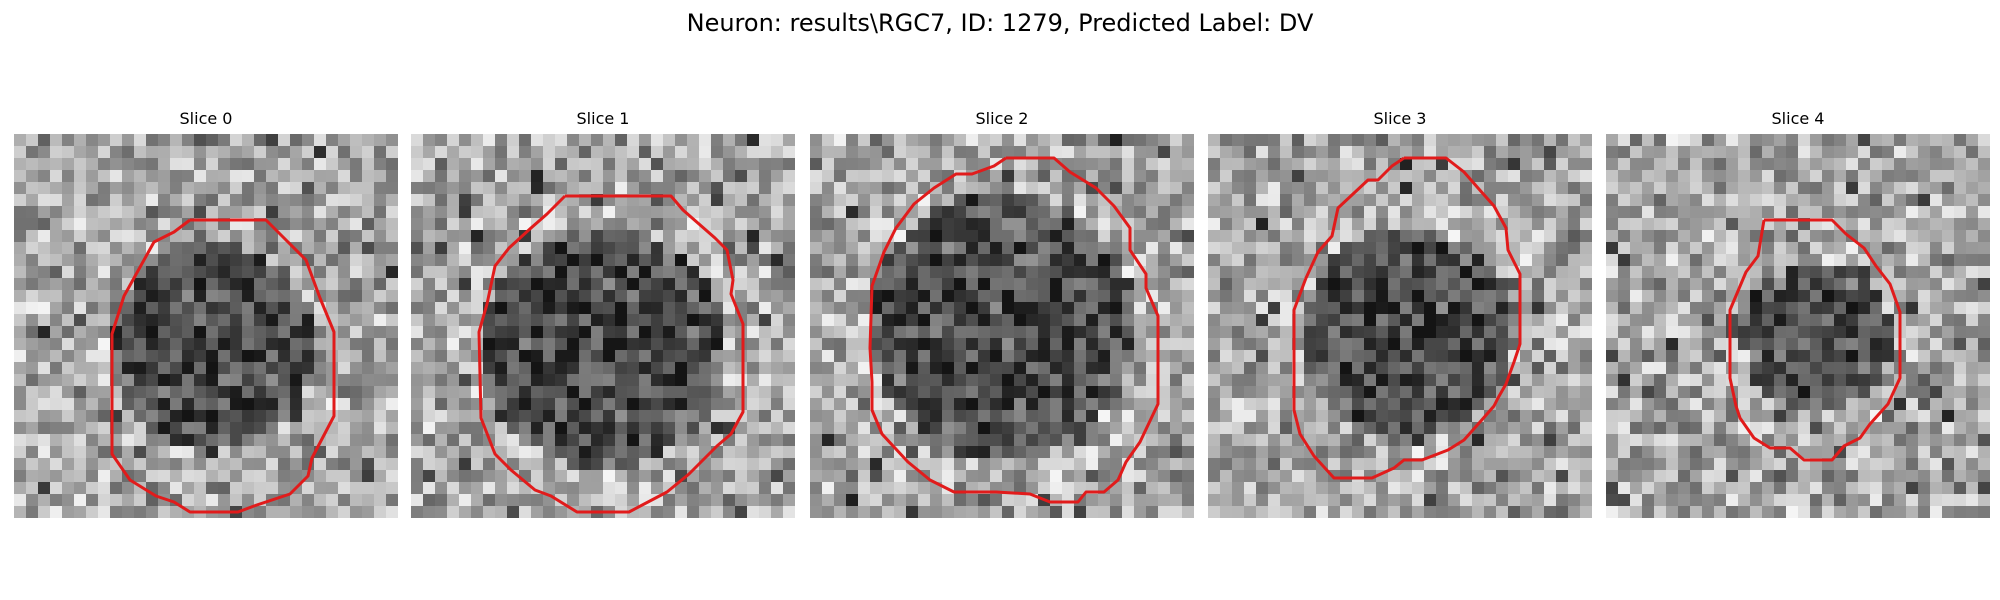  I want to click on slice-title: Slice 4, so click(1798, 118).